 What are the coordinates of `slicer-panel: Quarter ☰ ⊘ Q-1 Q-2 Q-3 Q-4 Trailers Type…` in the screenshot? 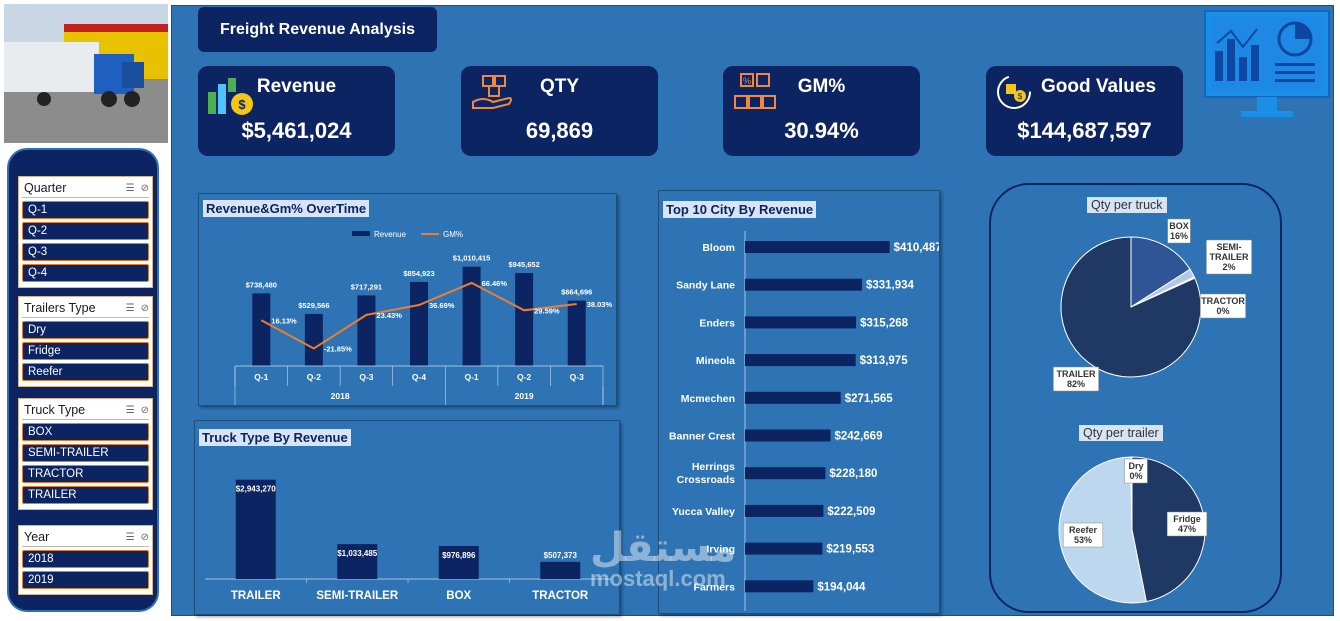 It's located at (83, 380).